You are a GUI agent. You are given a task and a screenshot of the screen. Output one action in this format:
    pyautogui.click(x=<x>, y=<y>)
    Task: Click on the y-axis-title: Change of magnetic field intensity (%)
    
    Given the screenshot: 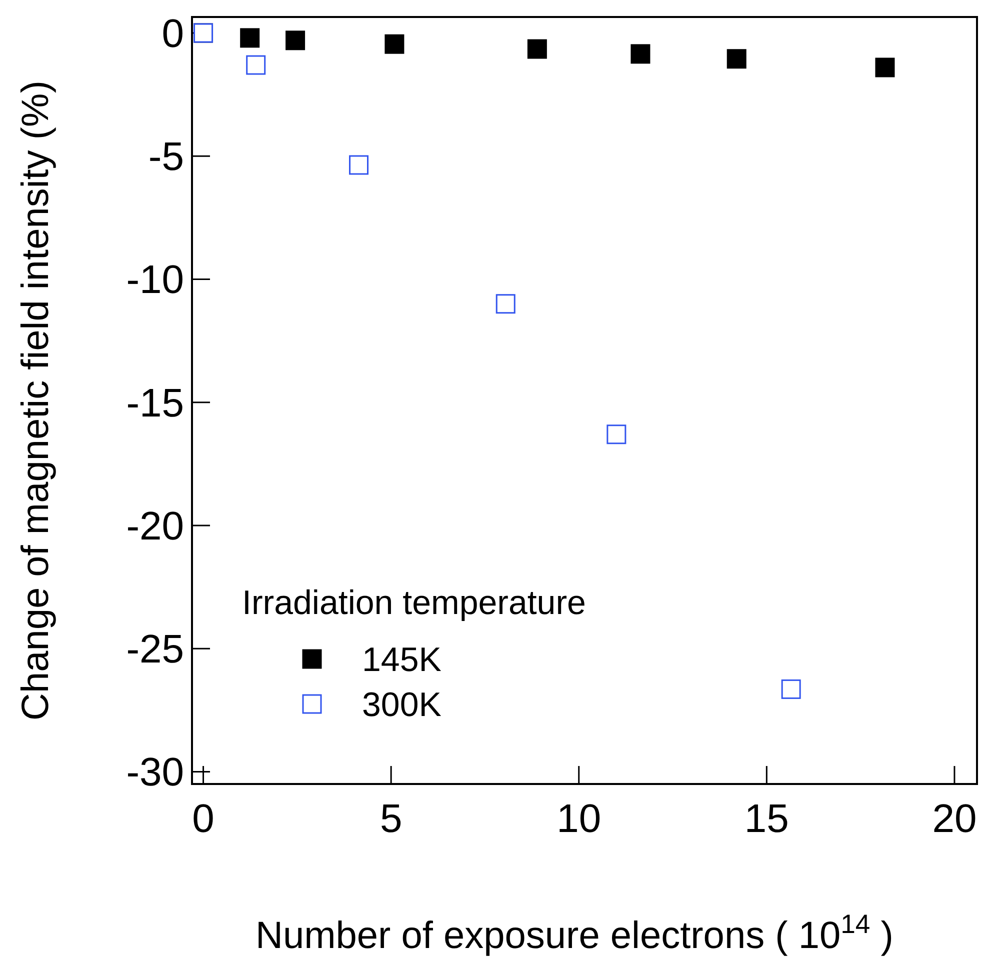 What is the action you would take?
    pyautogui.click(x=36, y=400)
    